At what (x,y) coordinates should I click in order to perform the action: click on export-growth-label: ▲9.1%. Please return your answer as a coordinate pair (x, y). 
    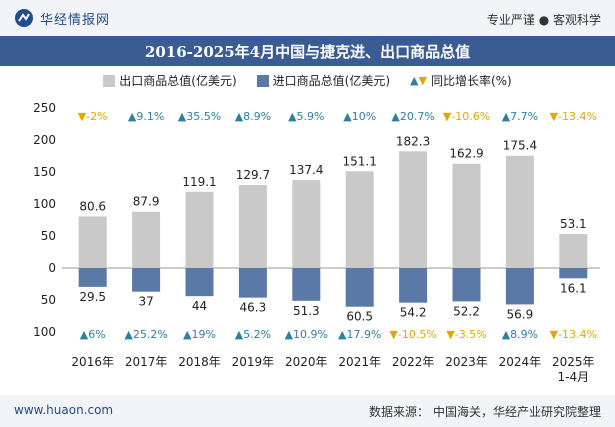
    Looking at the image, I should click on (146, 116).